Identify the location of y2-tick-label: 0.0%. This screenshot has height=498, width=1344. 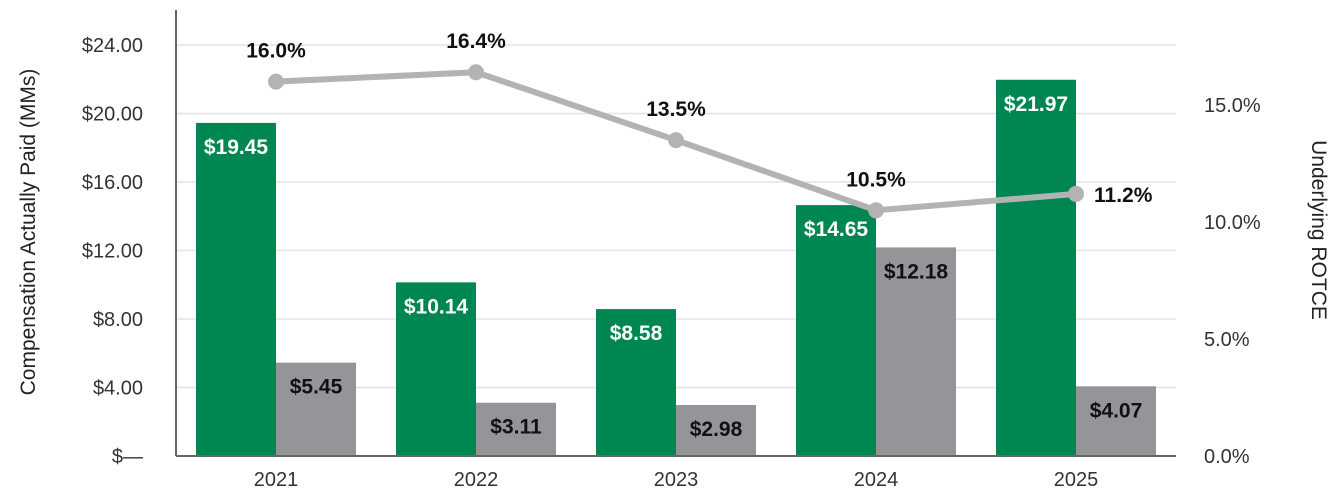
(1227, 457).